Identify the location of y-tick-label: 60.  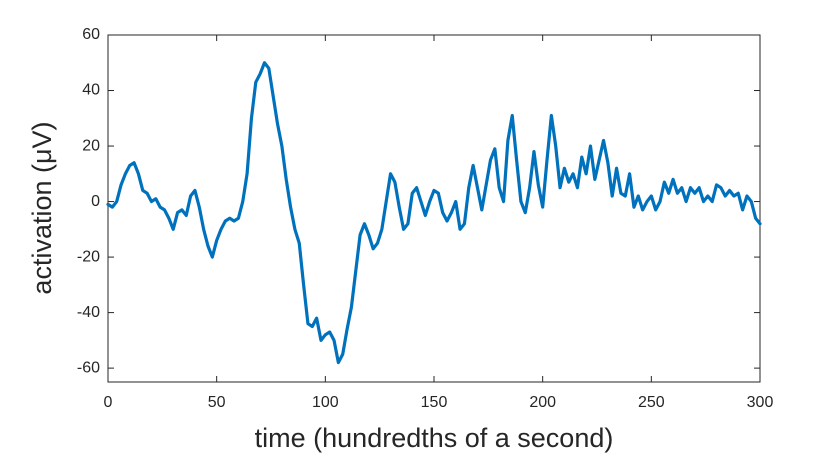
(91, 34).